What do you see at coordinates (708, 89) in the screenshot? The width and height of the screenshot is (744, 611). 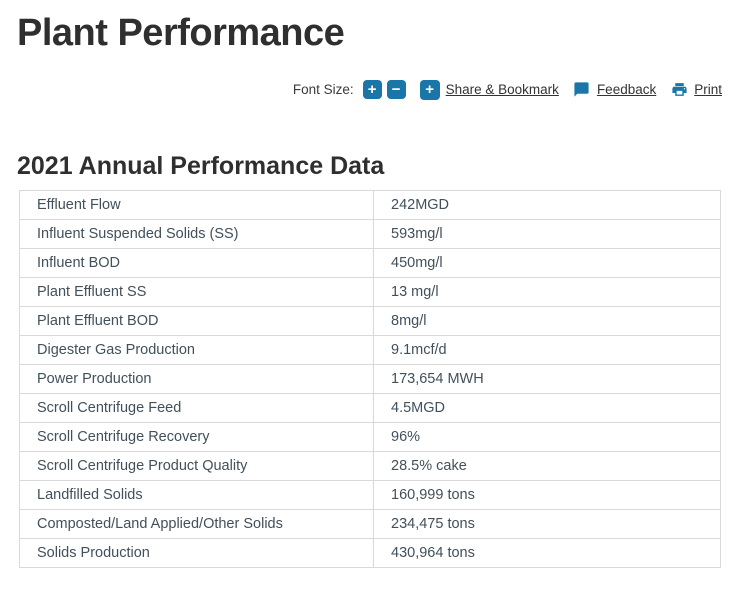 I see `print-label: Print` at bounding box center [708, 89].